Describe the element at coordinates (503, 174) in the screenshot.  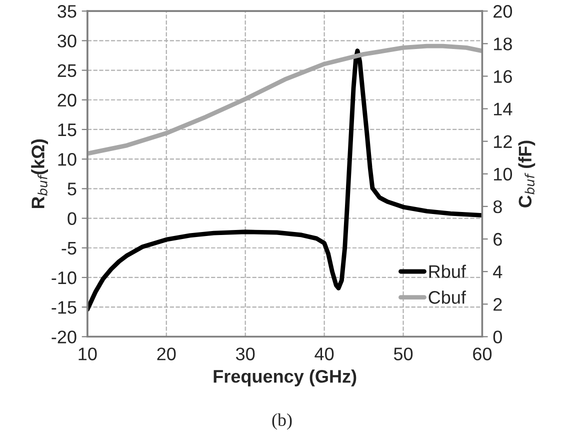
I see `y2-tick-label: 10` at that location.